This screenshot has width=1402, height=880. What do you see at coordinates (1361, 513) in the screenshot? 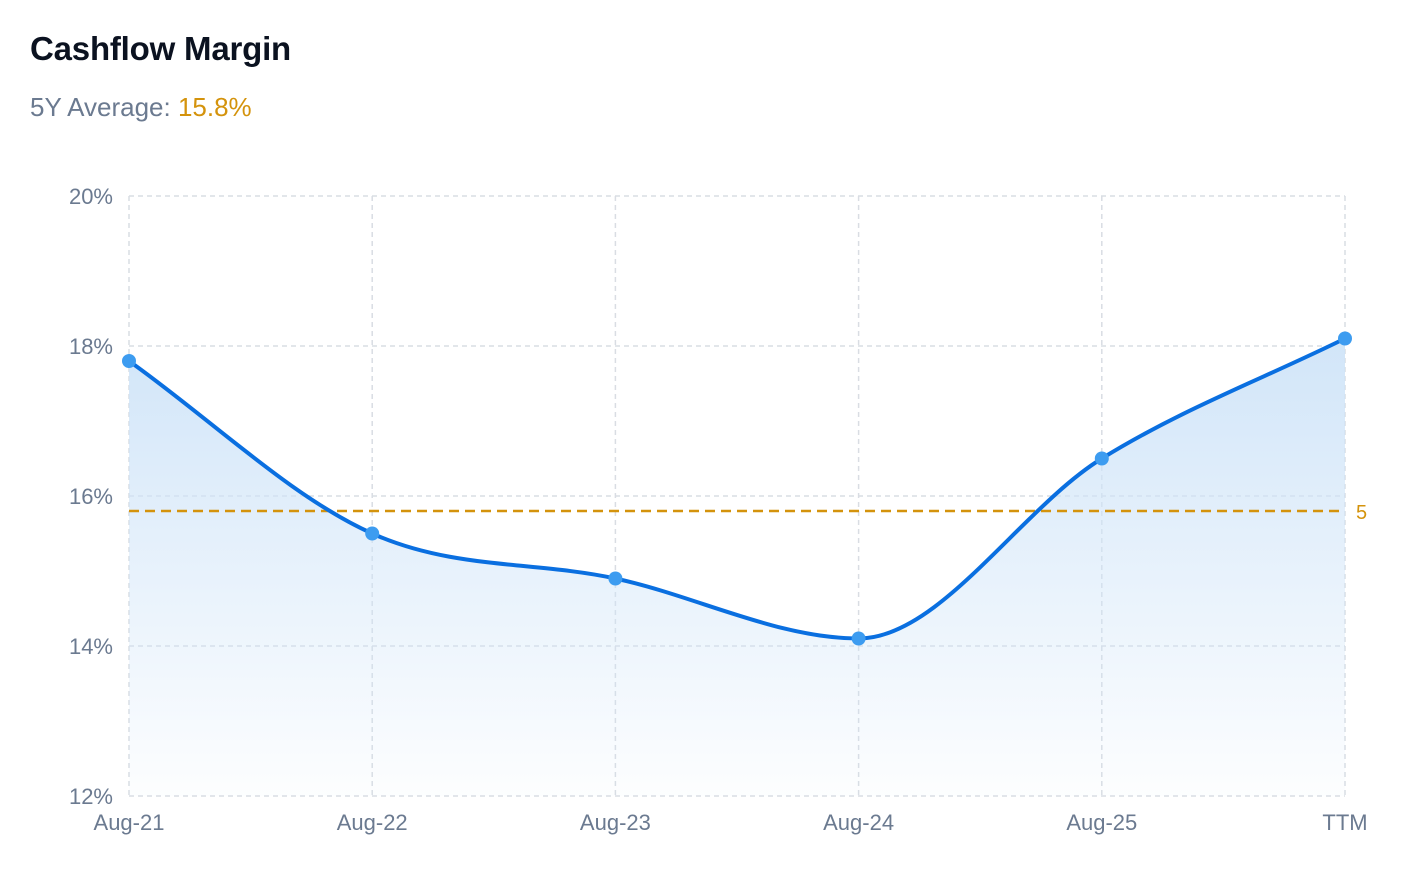
I see `average-line-label: 5` at bounding box center [1361, 513].